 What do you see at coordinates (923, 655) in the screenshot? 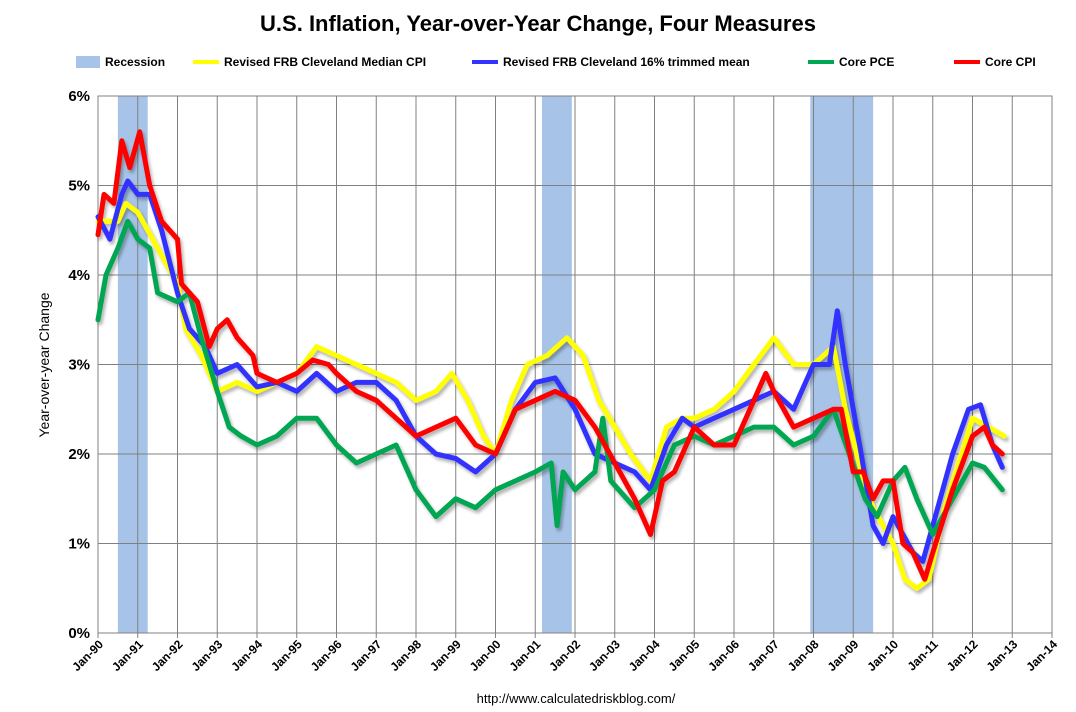
I see `x-tick-label: Jan-11` at bounding box center [923, 655].